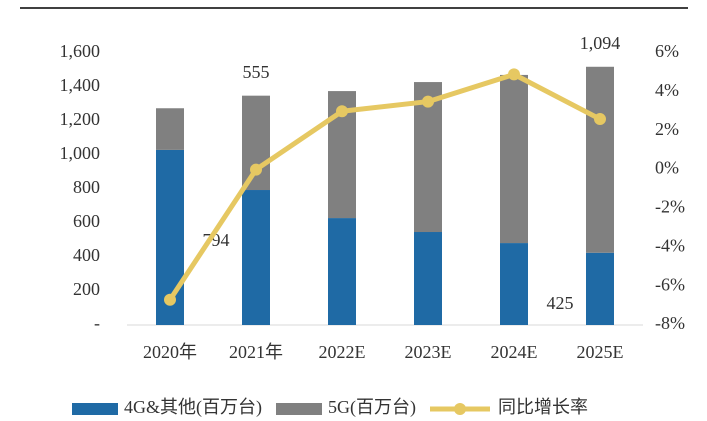  I want to click on y2-tick-label: 6%, so click(667, 51).